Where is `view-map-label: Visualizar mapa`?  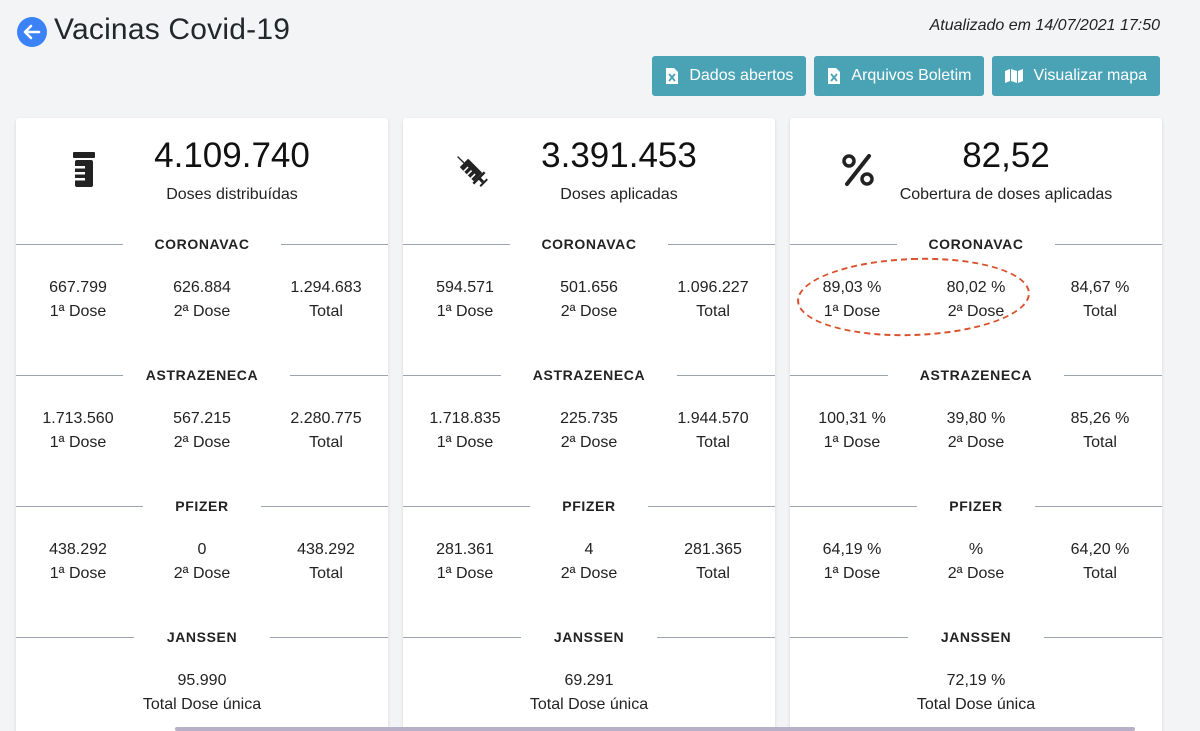
view-map-label: Visualizar mapa is located at coordinates (1090, 75).